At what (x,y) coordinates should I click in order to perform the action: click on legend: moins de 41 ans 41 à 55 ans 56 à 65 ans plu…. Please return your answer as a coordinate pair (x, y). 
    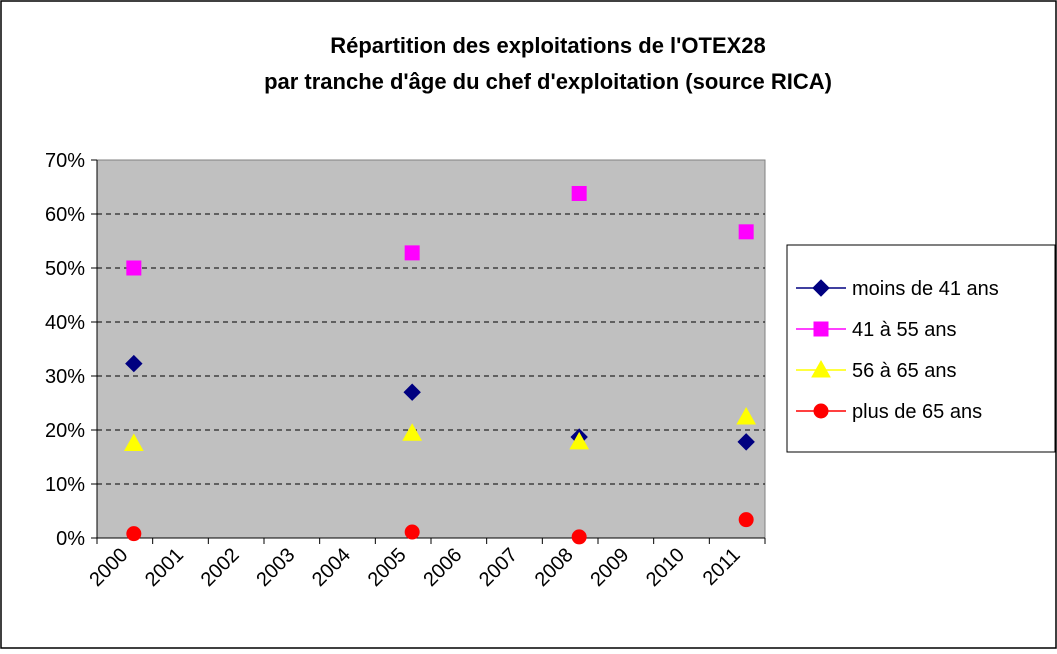
    Looking at the image, I should click on (921, 348).